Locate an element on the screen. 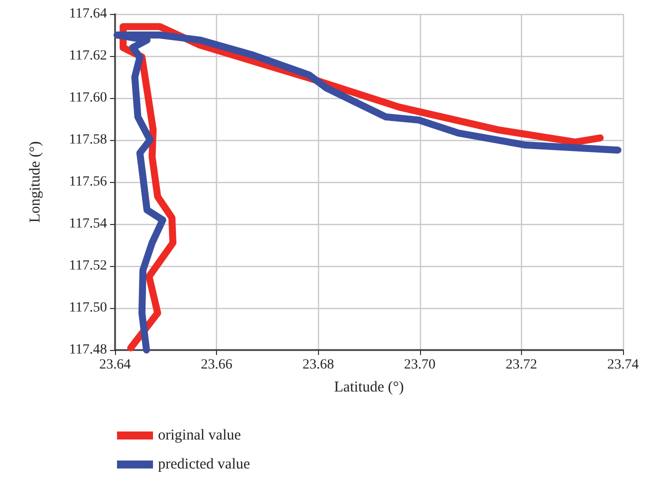  x-tick-label: 23.64 is located at coordinates (115, 365).